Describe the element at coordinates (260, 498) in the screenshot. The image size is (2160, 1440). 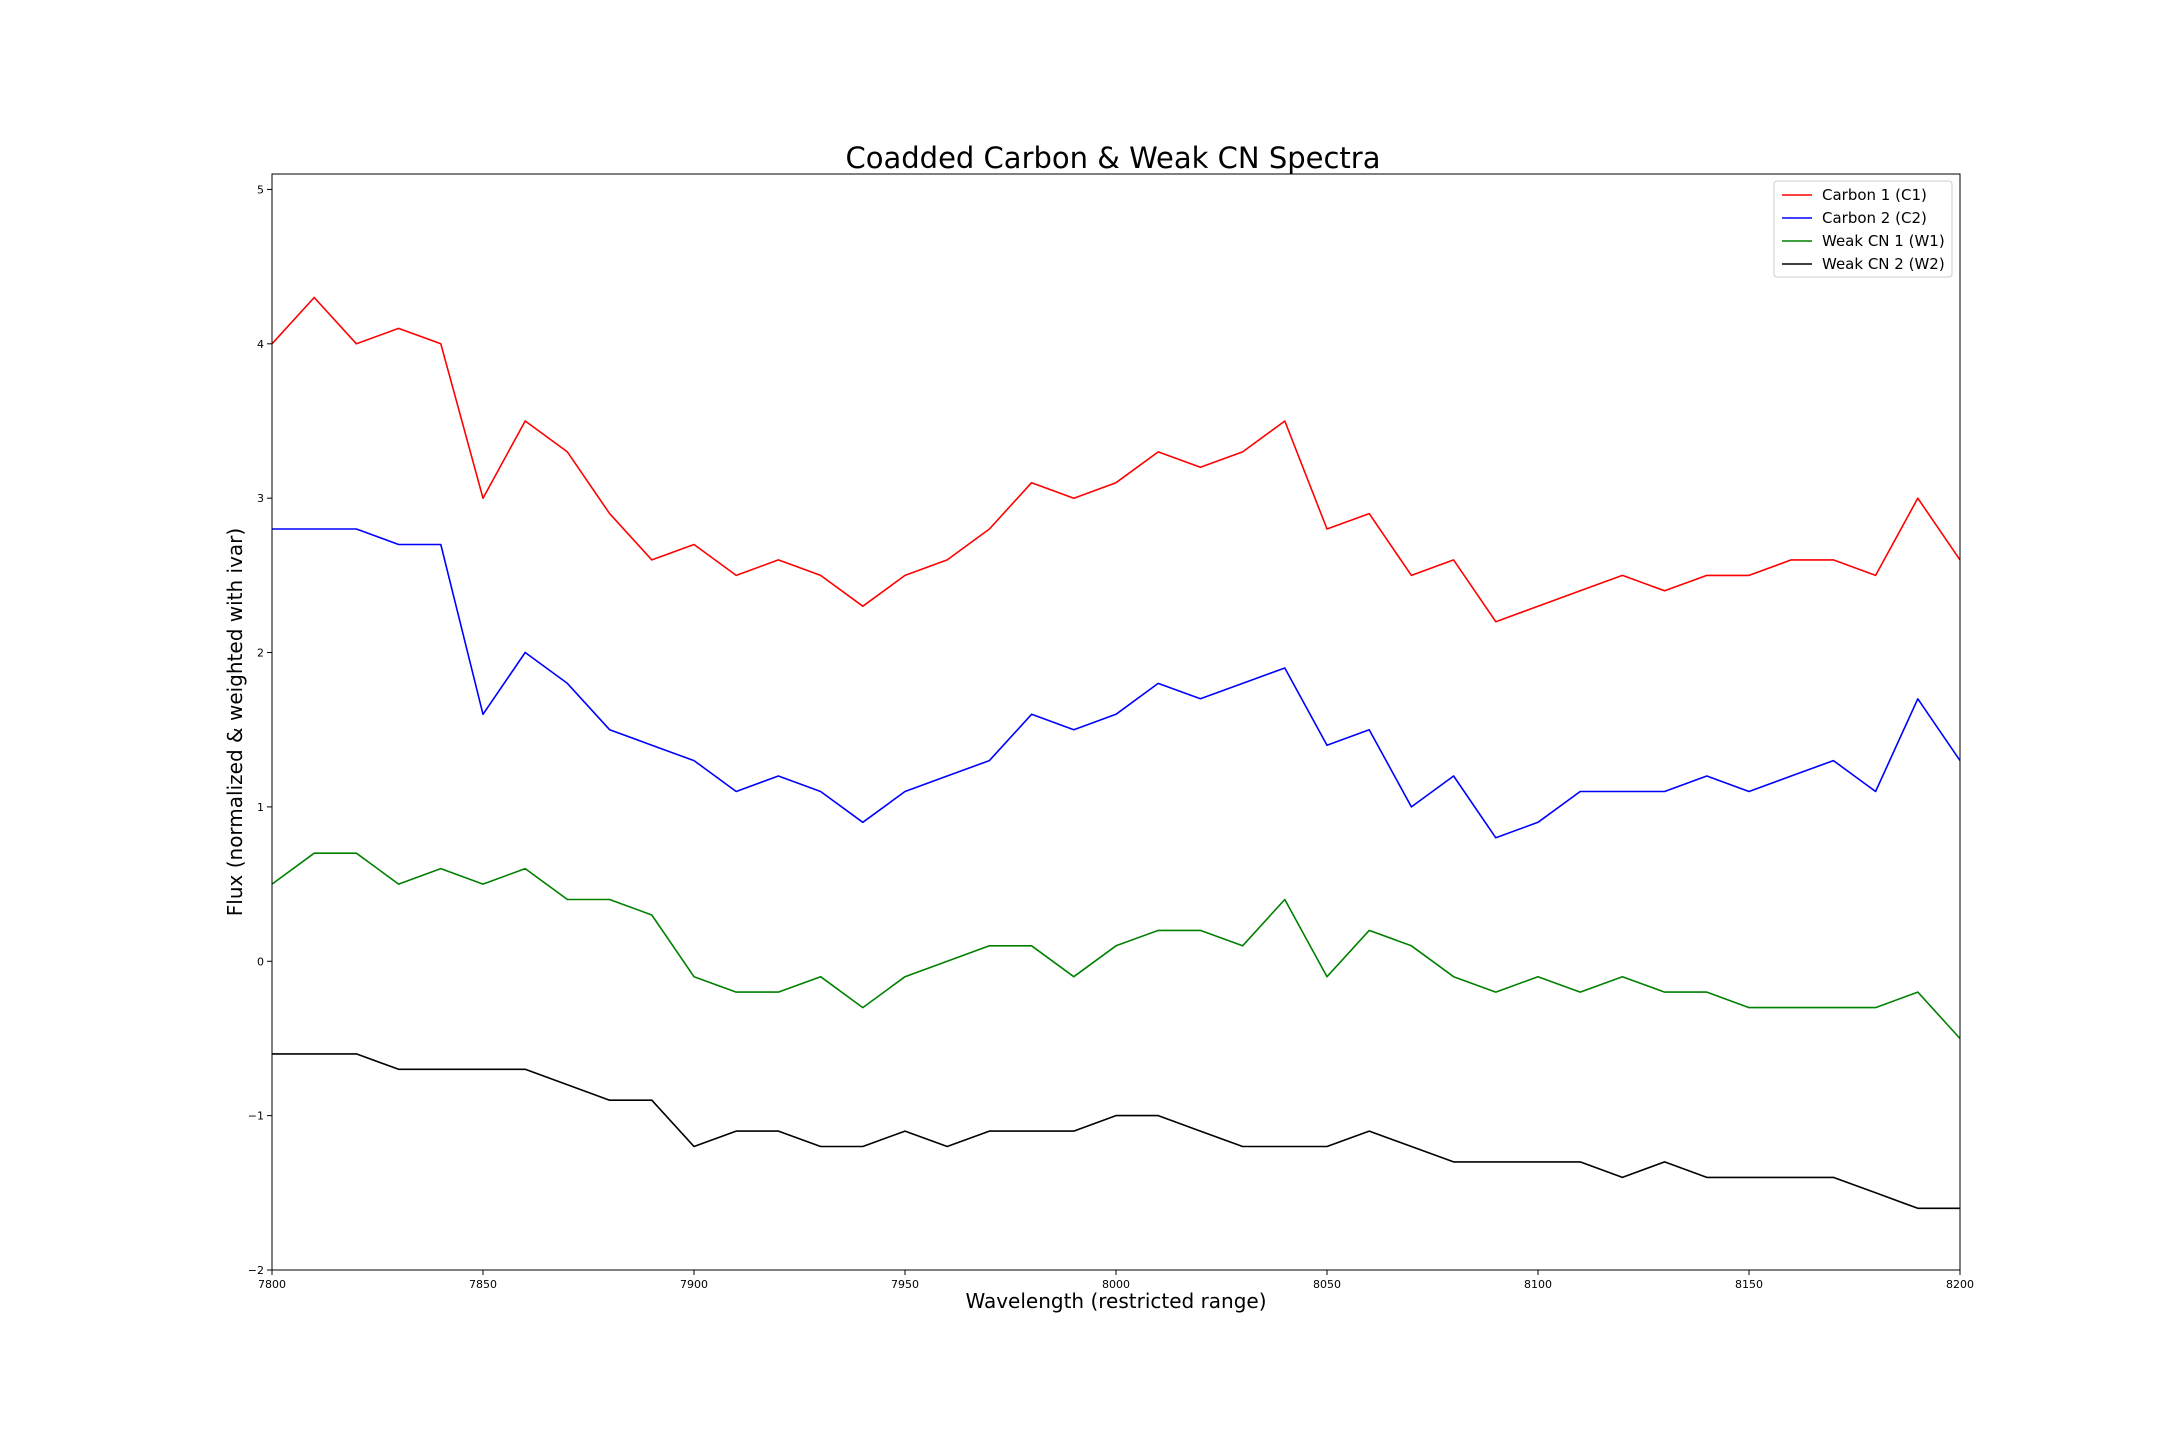
I see `y-tick-label: 3` at that location.